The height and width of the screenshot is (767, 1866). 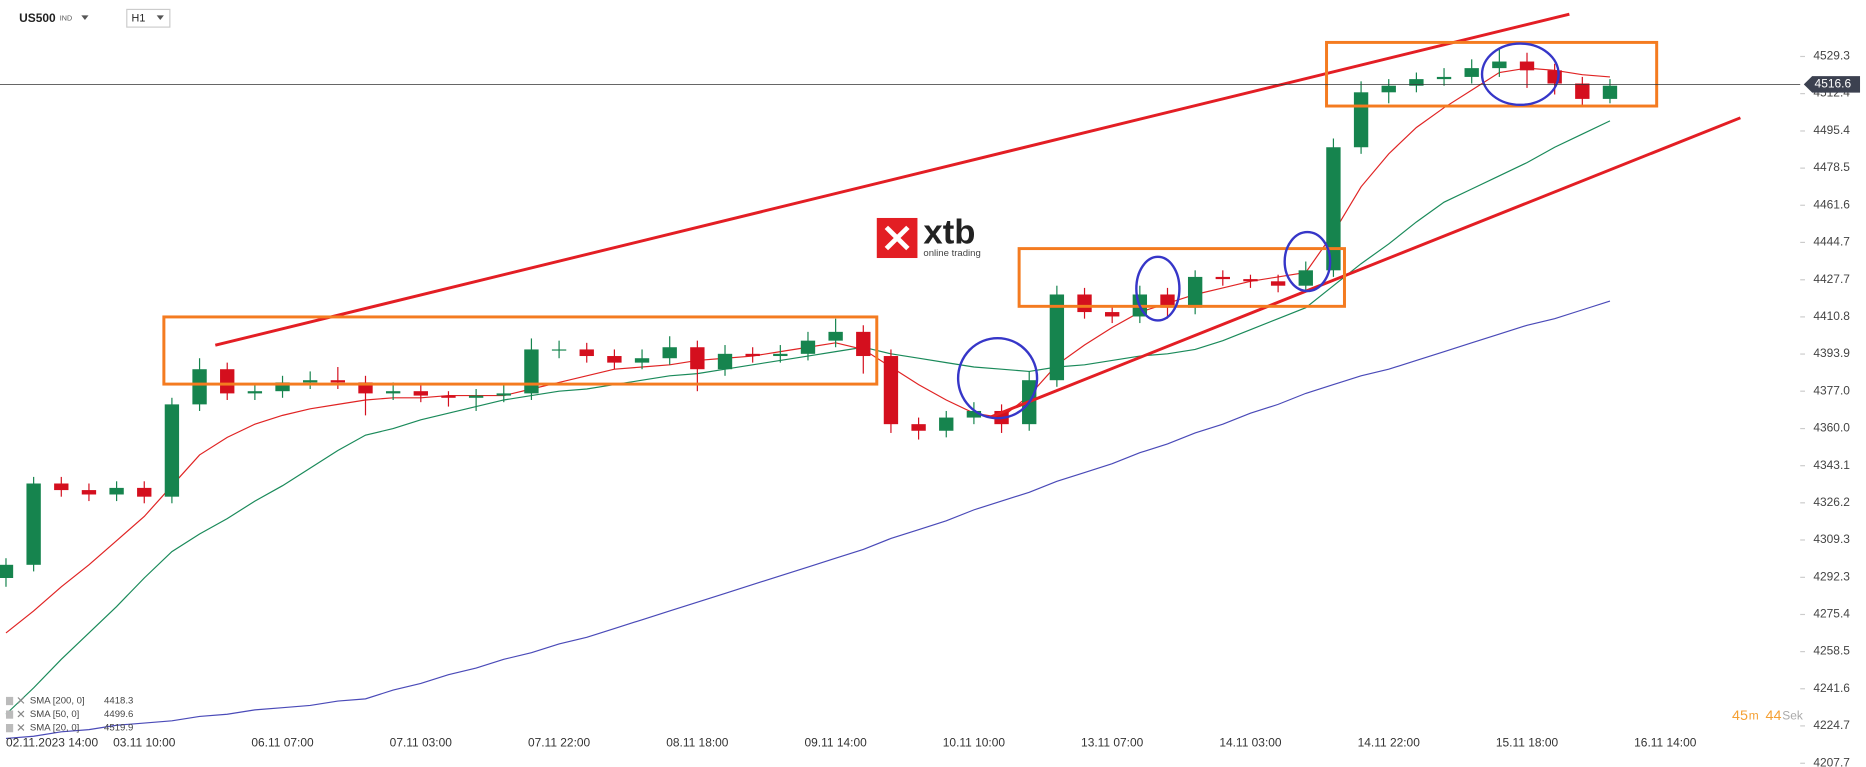 What do you see at coordinates (118, 714) in the screenshot?
I see `legend-value: 4499.6` at bounding box center [118, 714].